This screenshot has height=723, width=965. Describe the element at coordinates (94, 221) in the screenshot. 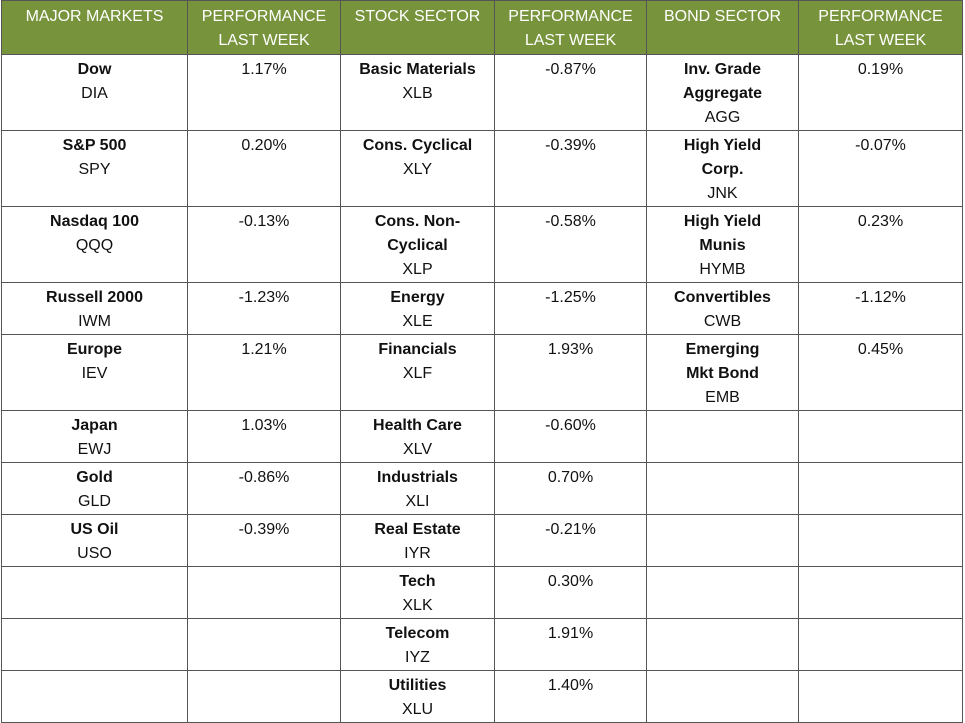

I see `asset-name: Nasdaq 100` at that location.